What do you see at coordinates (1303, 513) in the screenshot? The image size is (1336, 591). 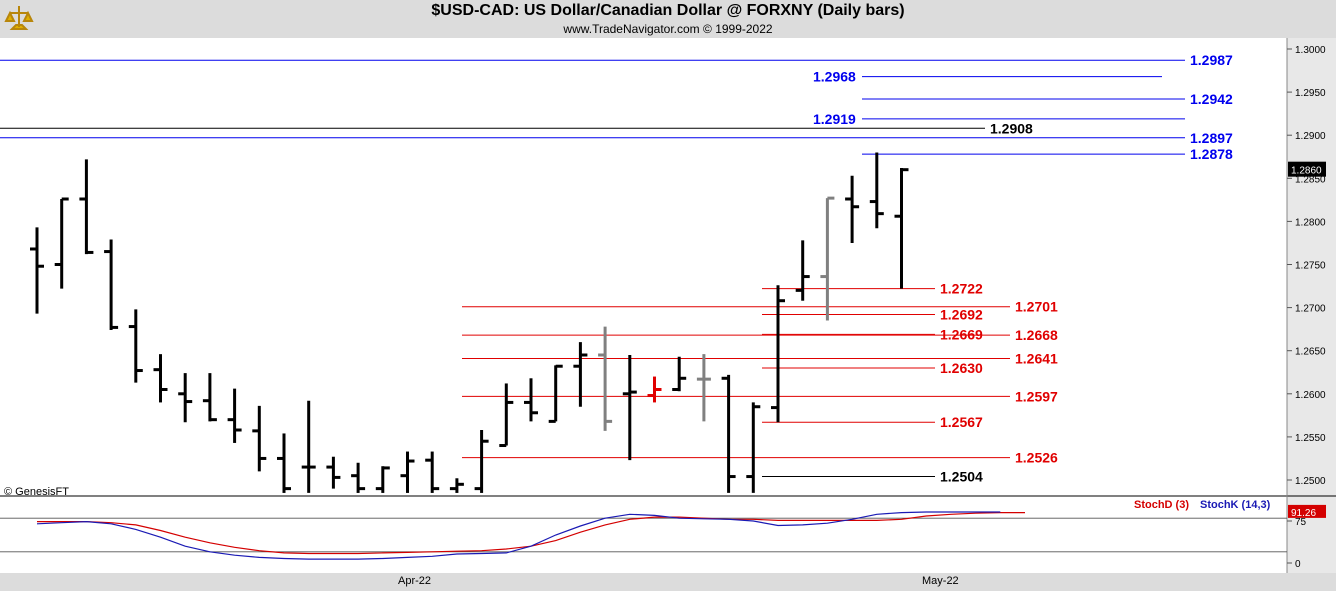 I see `stoch-last-label: 91.26` at bounding box center [1303, 513].